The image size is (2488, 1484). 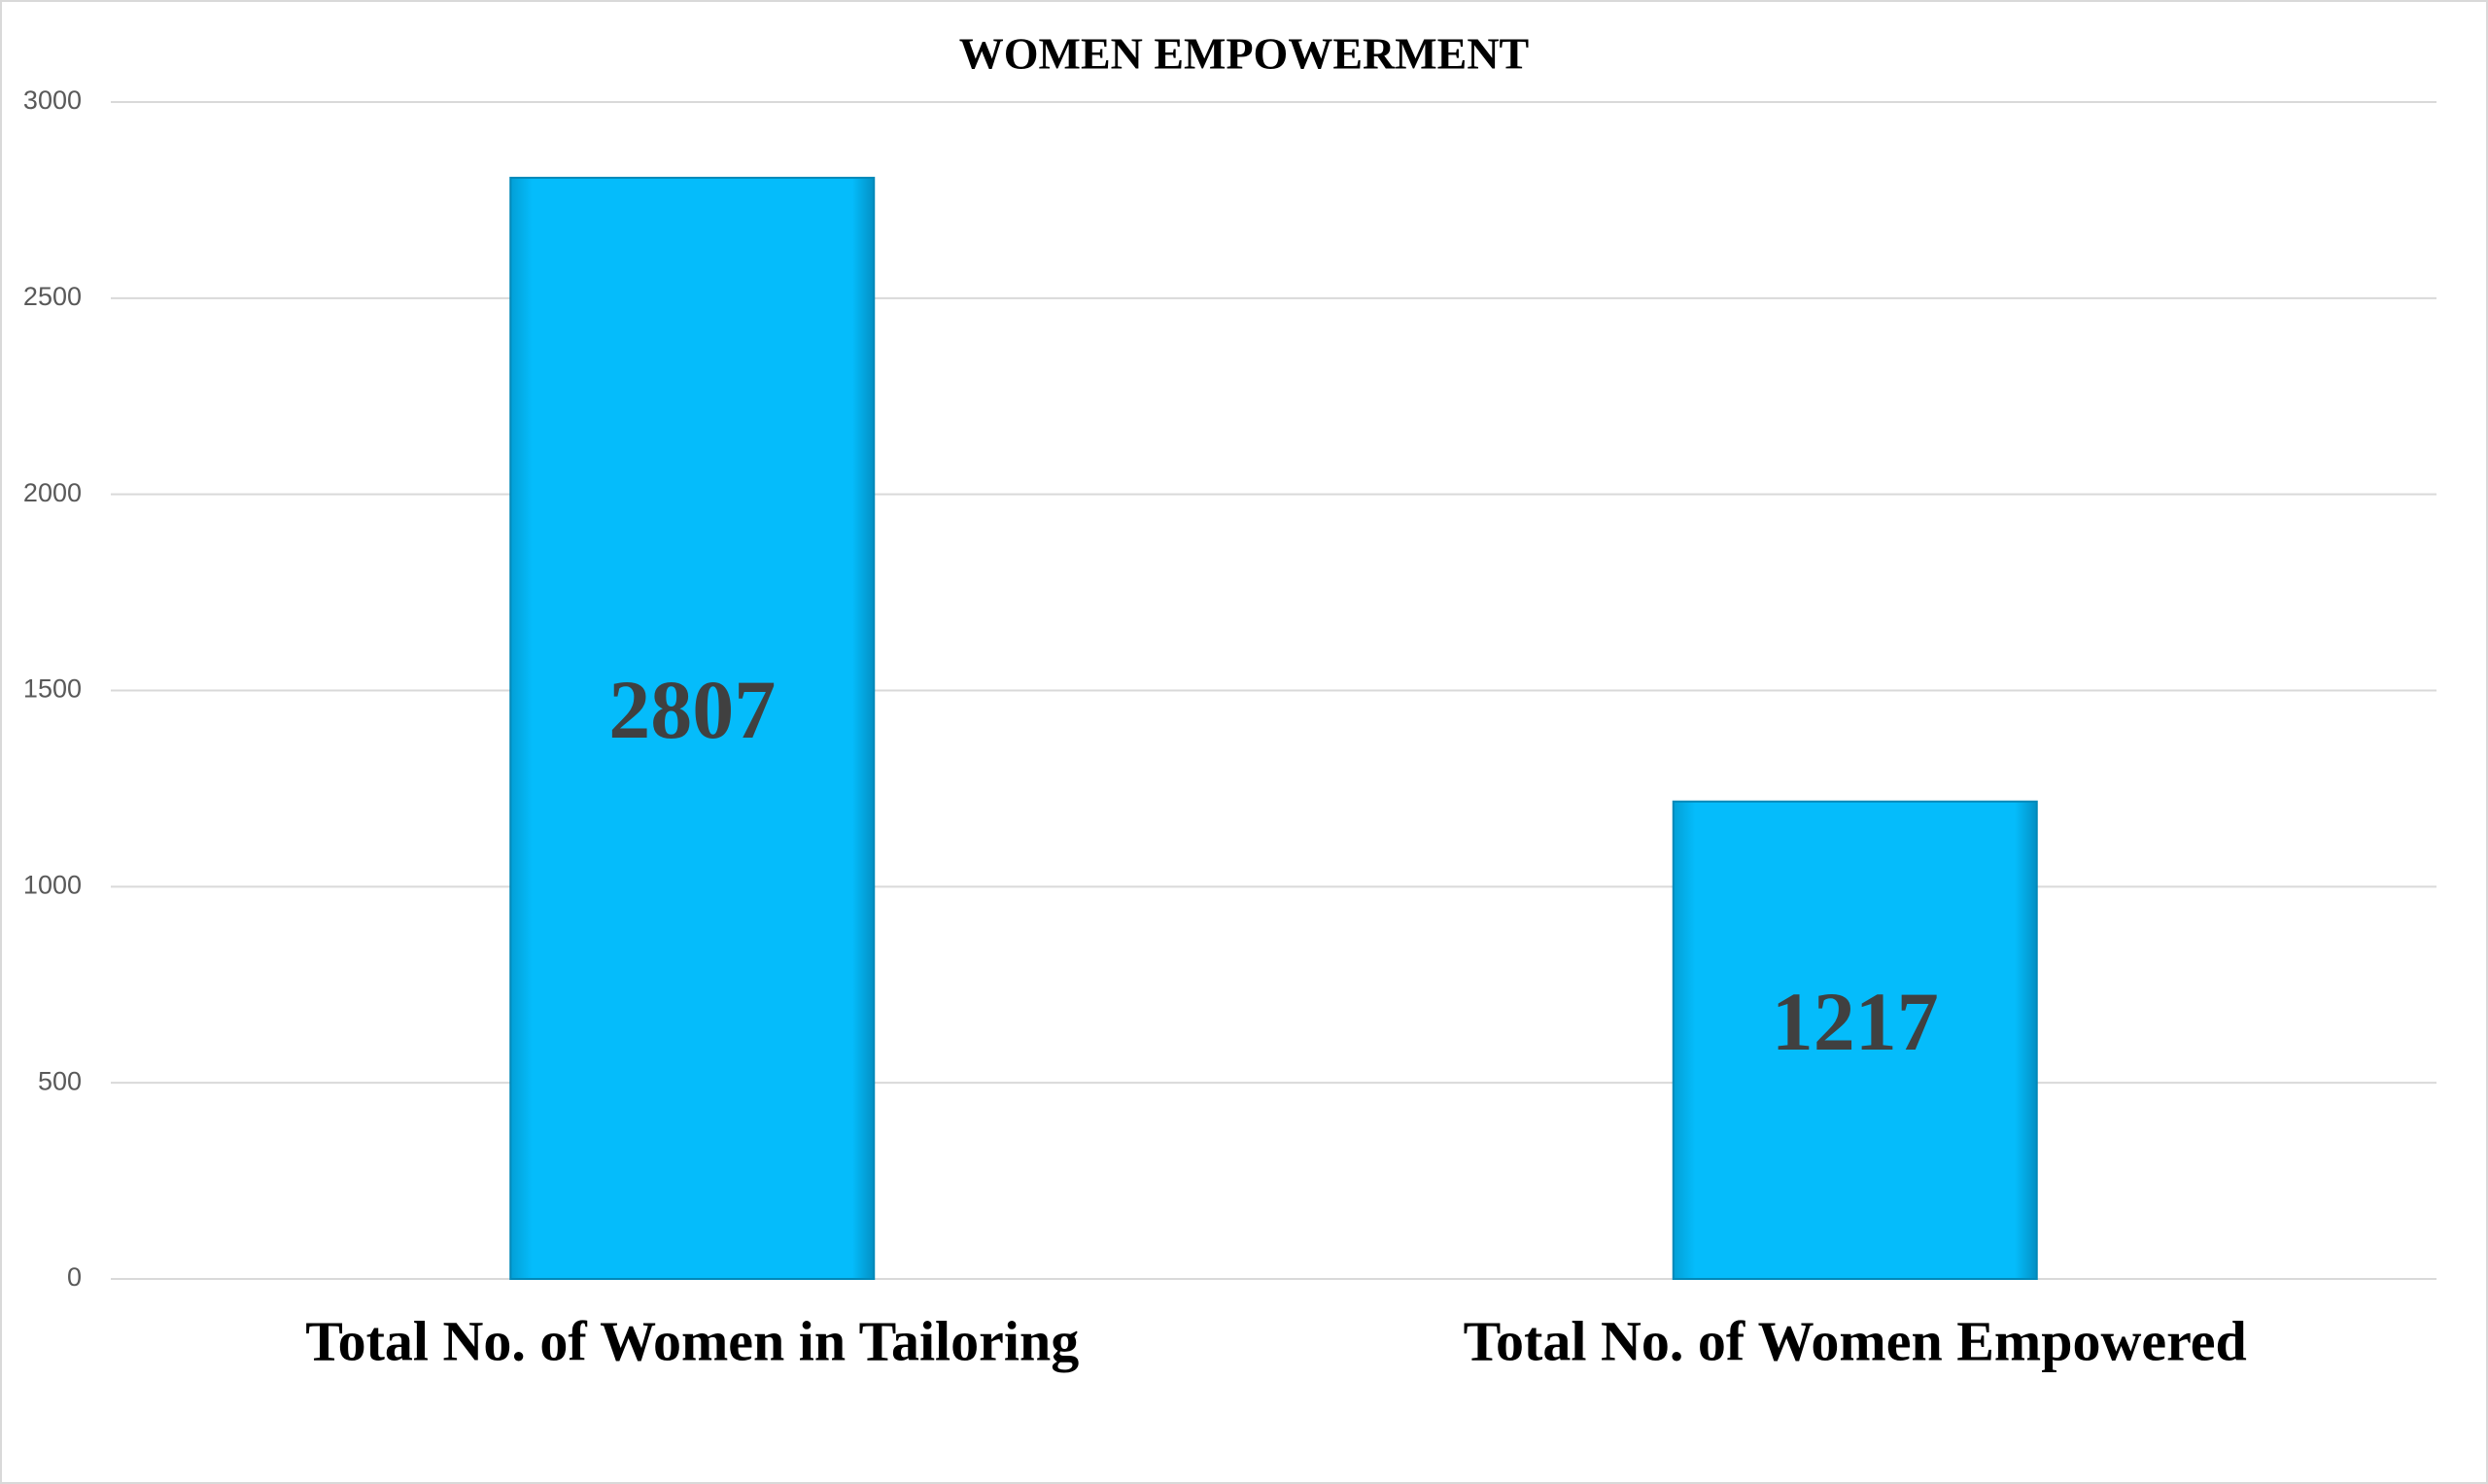 What do you see at coordinates (52, 689) in the screenshot?
I see `y-tick-label: 1500` at bounding box center [52, 689].